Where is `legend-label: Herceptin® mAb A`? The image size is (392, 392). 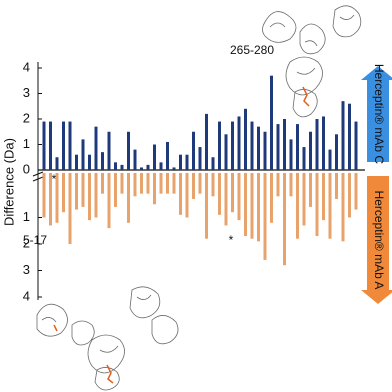 legend-label: Herceptin® mAb A is located at coordinates (379, 240).